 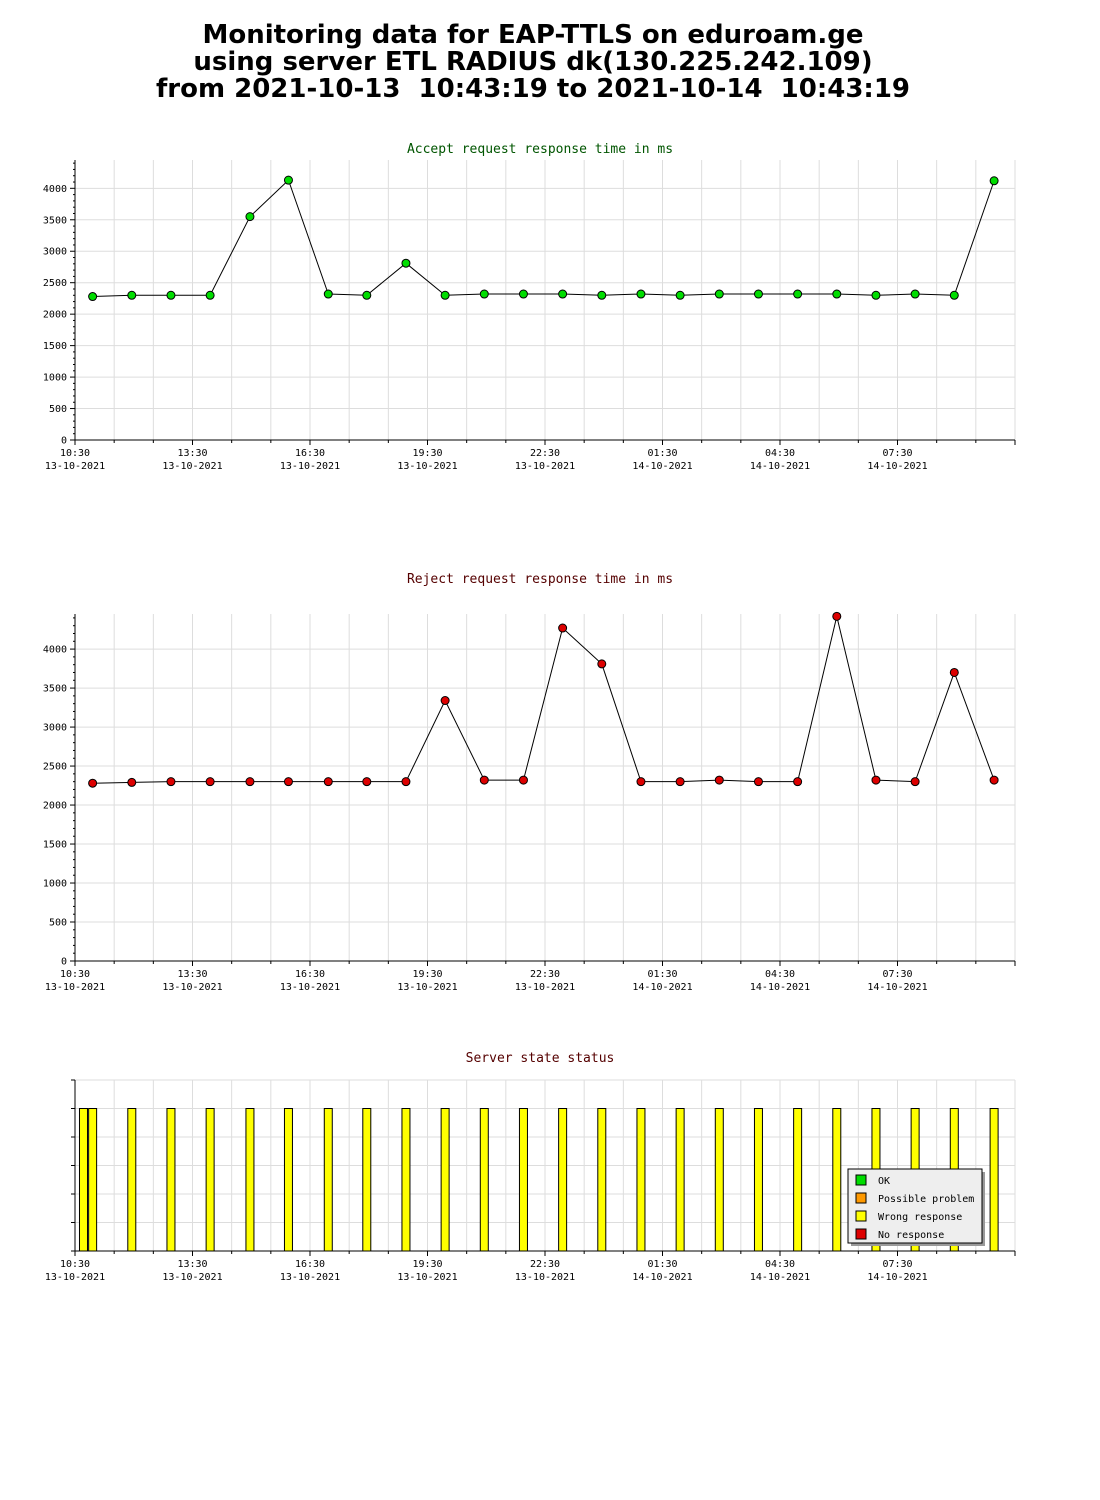 I want to click on legend-label: OK, so click(x=884, y=1181).